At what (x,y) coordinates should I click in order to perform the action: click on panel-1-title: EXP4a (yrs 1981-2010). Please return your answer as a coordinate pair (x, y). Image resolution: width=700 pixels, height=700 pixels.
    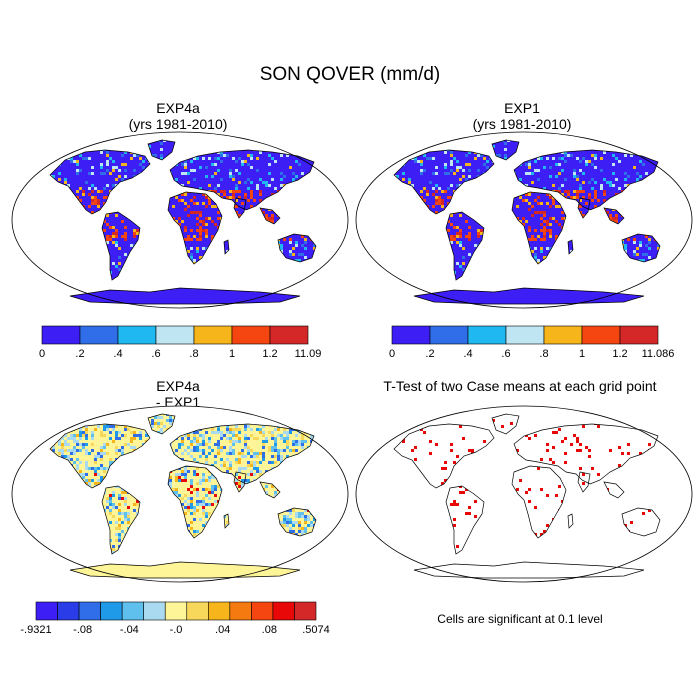
    Looking at the image, I should click on (178, 116).